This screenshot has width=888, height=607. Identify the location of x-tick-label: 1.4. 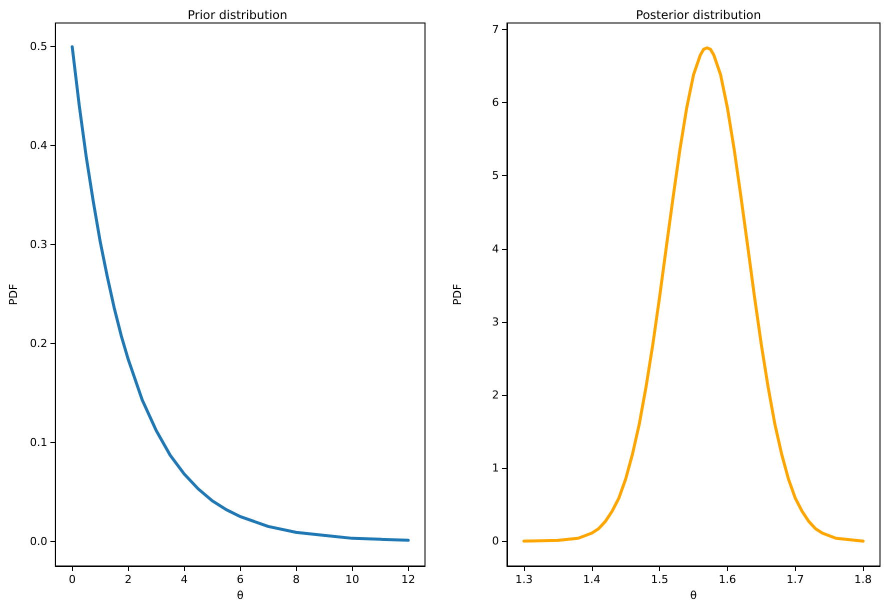
(592, 579).